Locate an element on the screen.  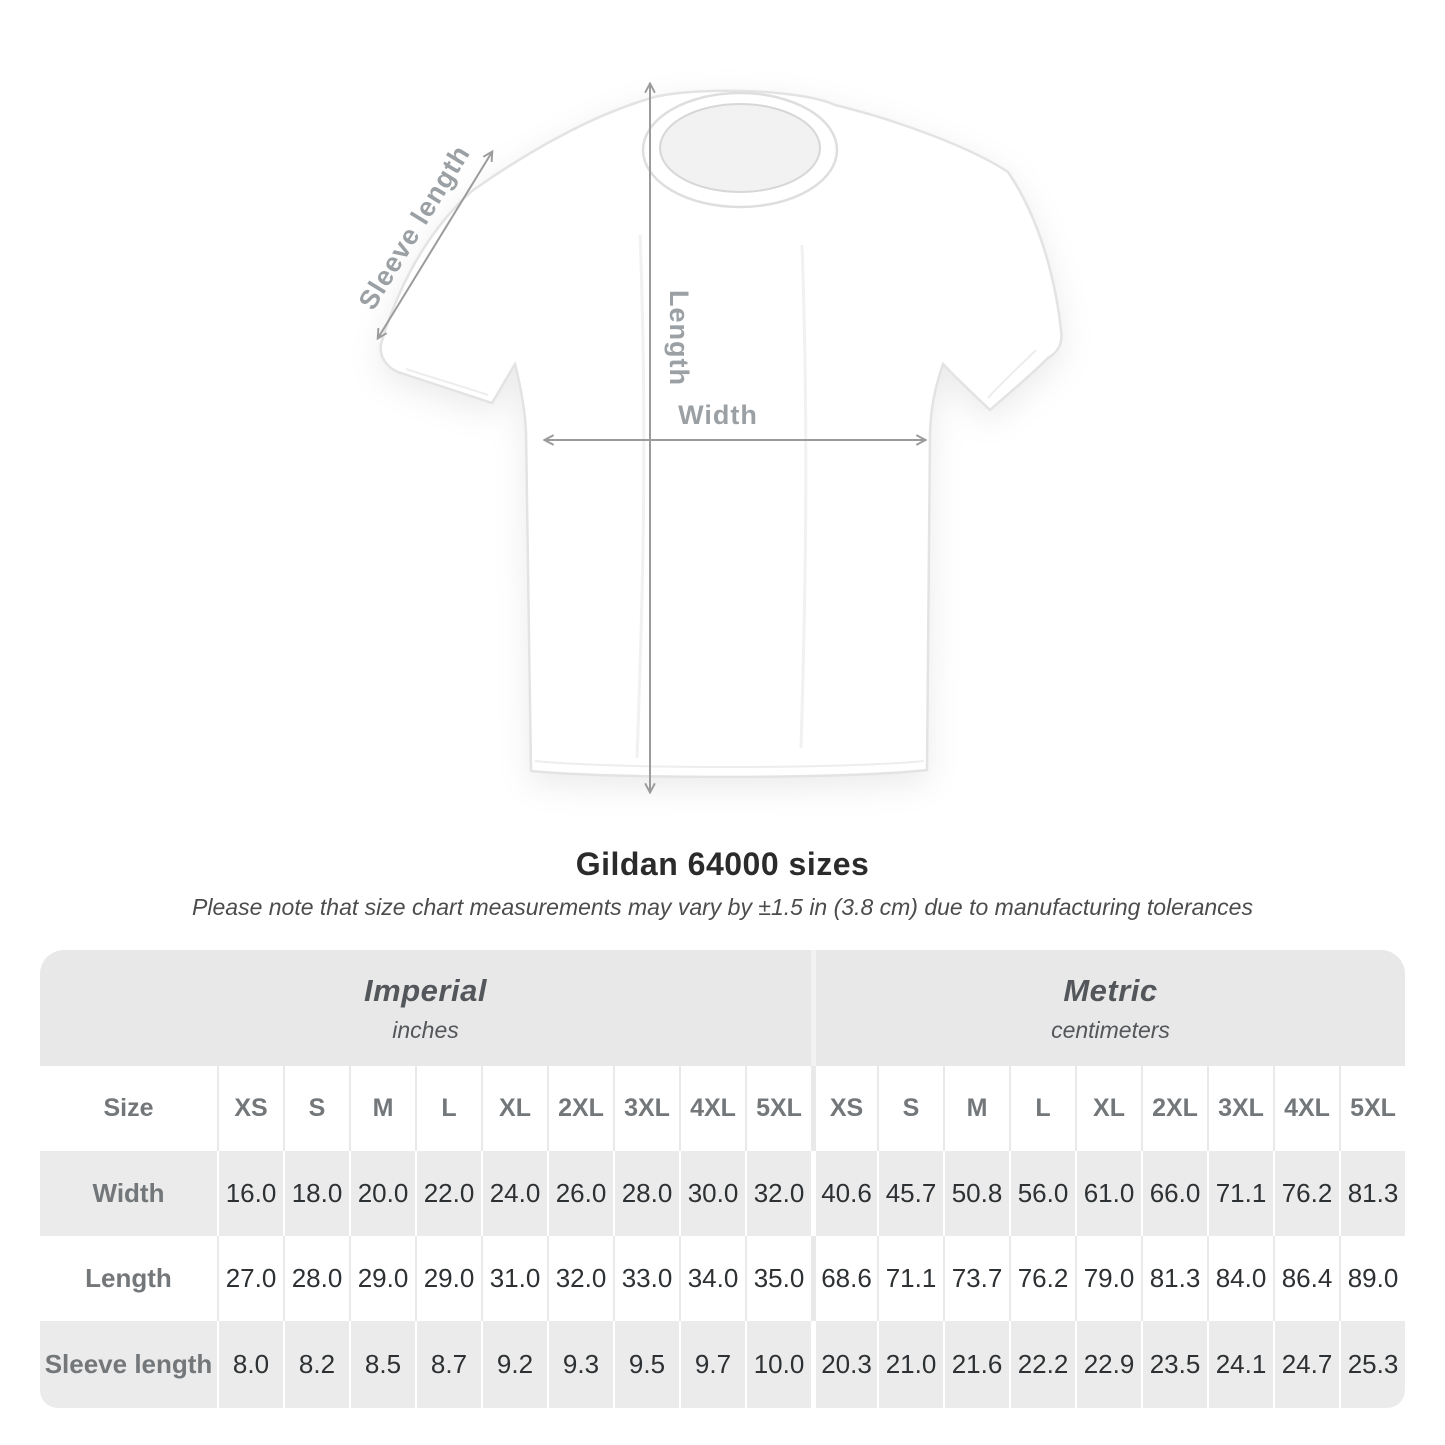
sleeve-length-arrow is located at coordinates (435, 245).